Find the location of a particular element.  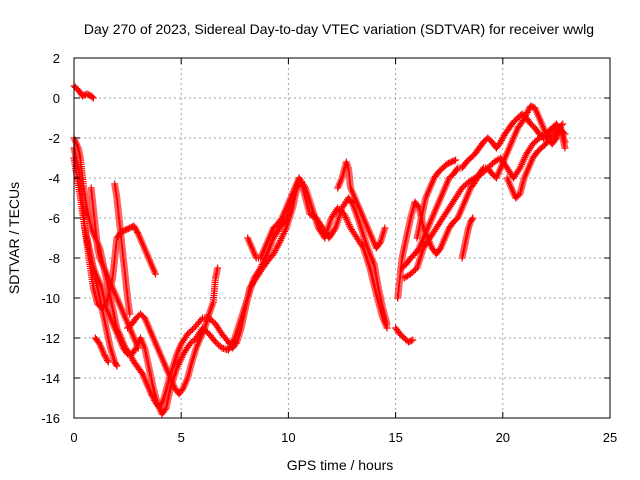

y-tick-label: 2 is located at coordinates (56, 58).